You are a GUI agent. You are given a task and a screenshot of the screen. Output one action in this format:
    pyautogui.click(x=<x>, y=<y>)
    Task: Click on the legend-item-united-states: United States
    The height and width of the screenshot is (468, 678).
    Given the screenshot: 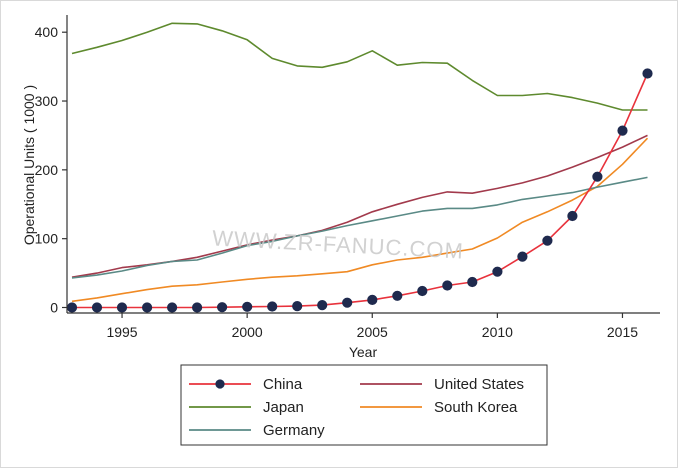 What is the action you would take?
    pyautogui.click(x=442, y=384)
    